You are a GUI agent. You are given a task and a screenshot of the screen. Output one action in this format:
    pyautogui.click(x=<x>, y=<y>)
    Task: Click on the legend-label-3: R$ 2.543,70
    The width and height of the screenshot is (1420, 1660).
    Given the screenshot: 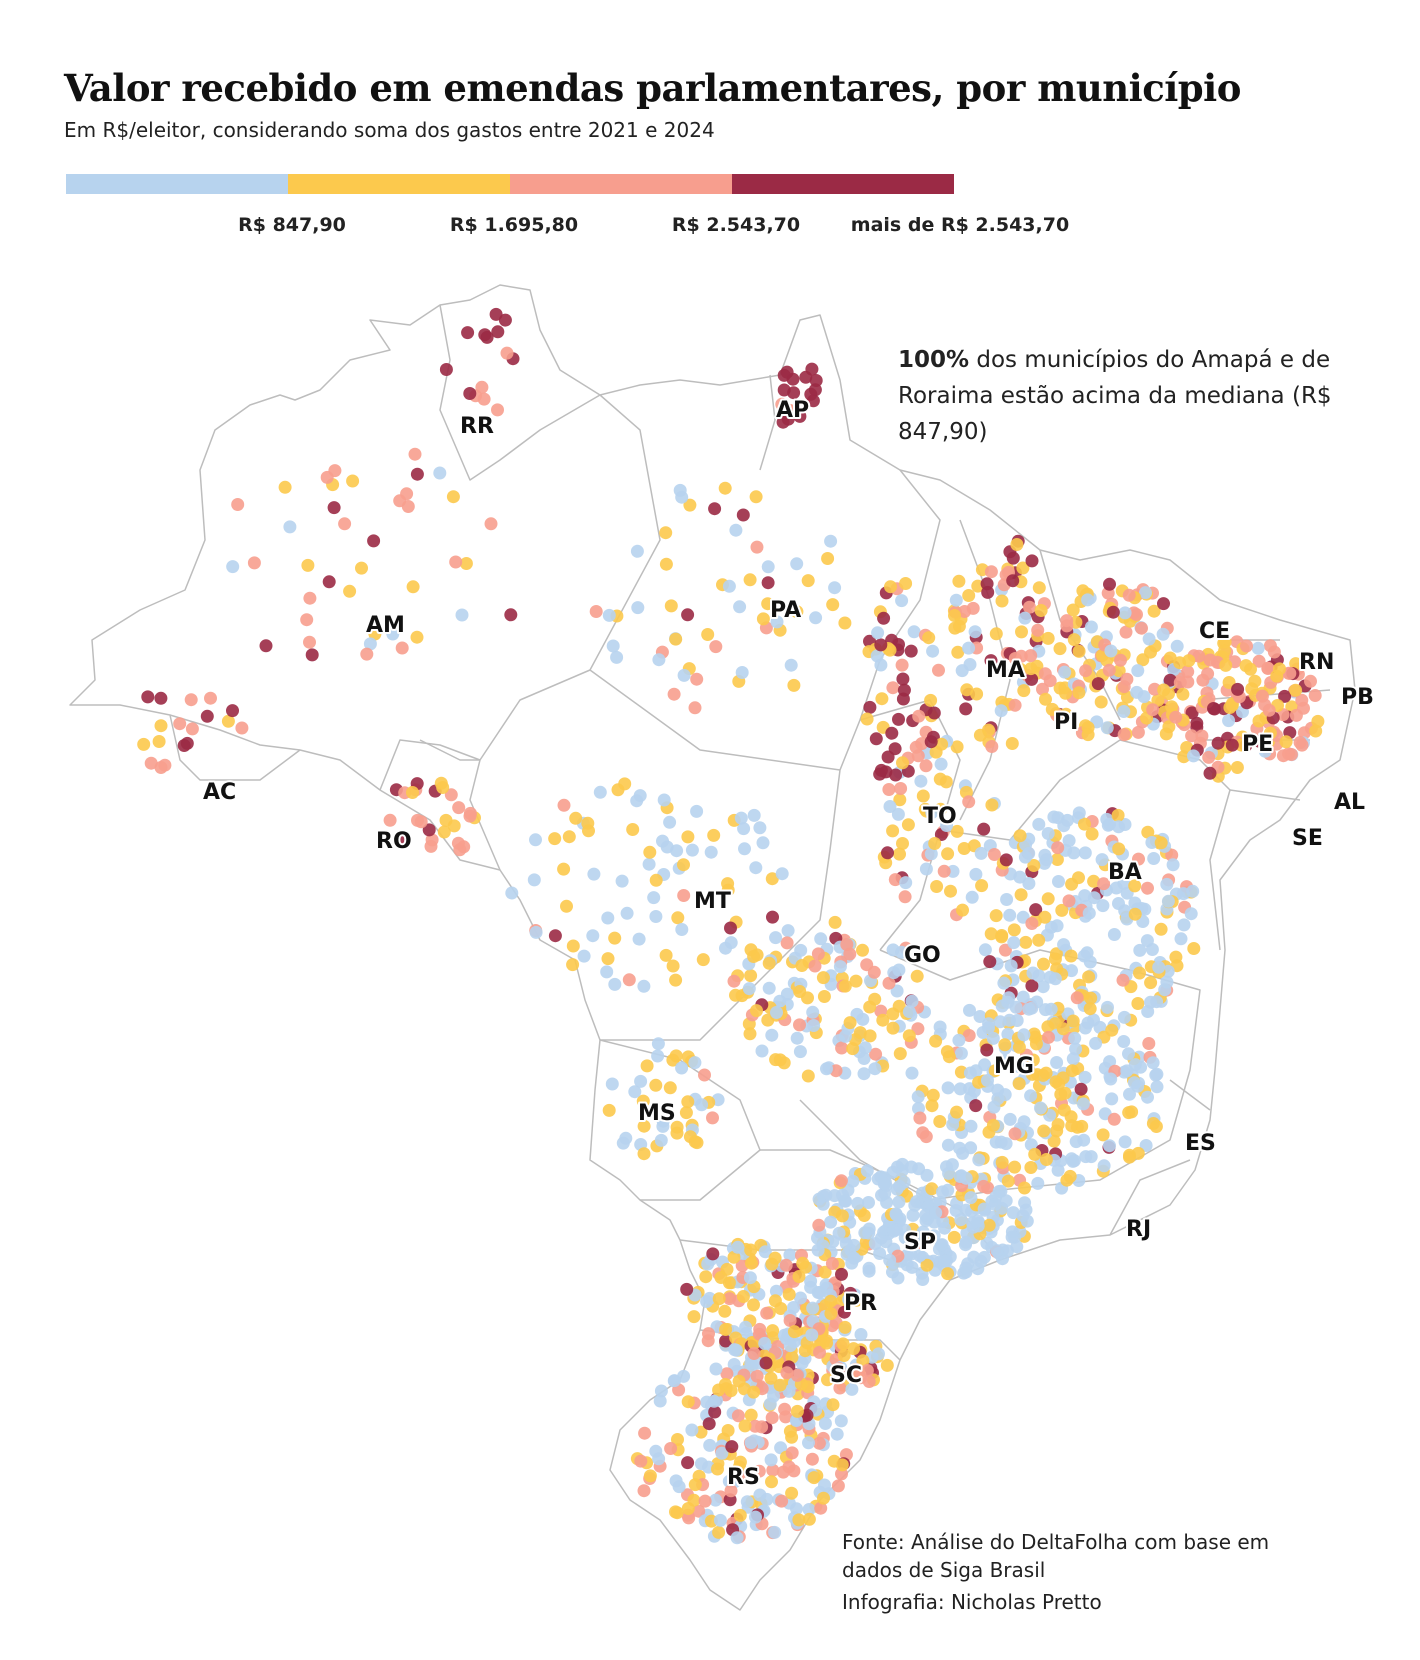 What is the action you would take?
    pyautogui.click(x=736, y=225)
    